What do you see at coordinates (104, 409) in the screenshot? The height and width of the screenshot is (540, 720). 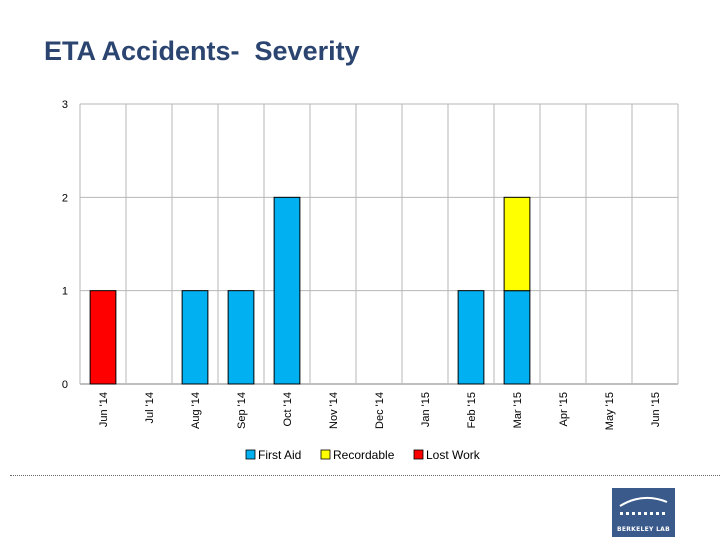 I see `x-tick-label: Jun '14` at bounding box center [104, 409].